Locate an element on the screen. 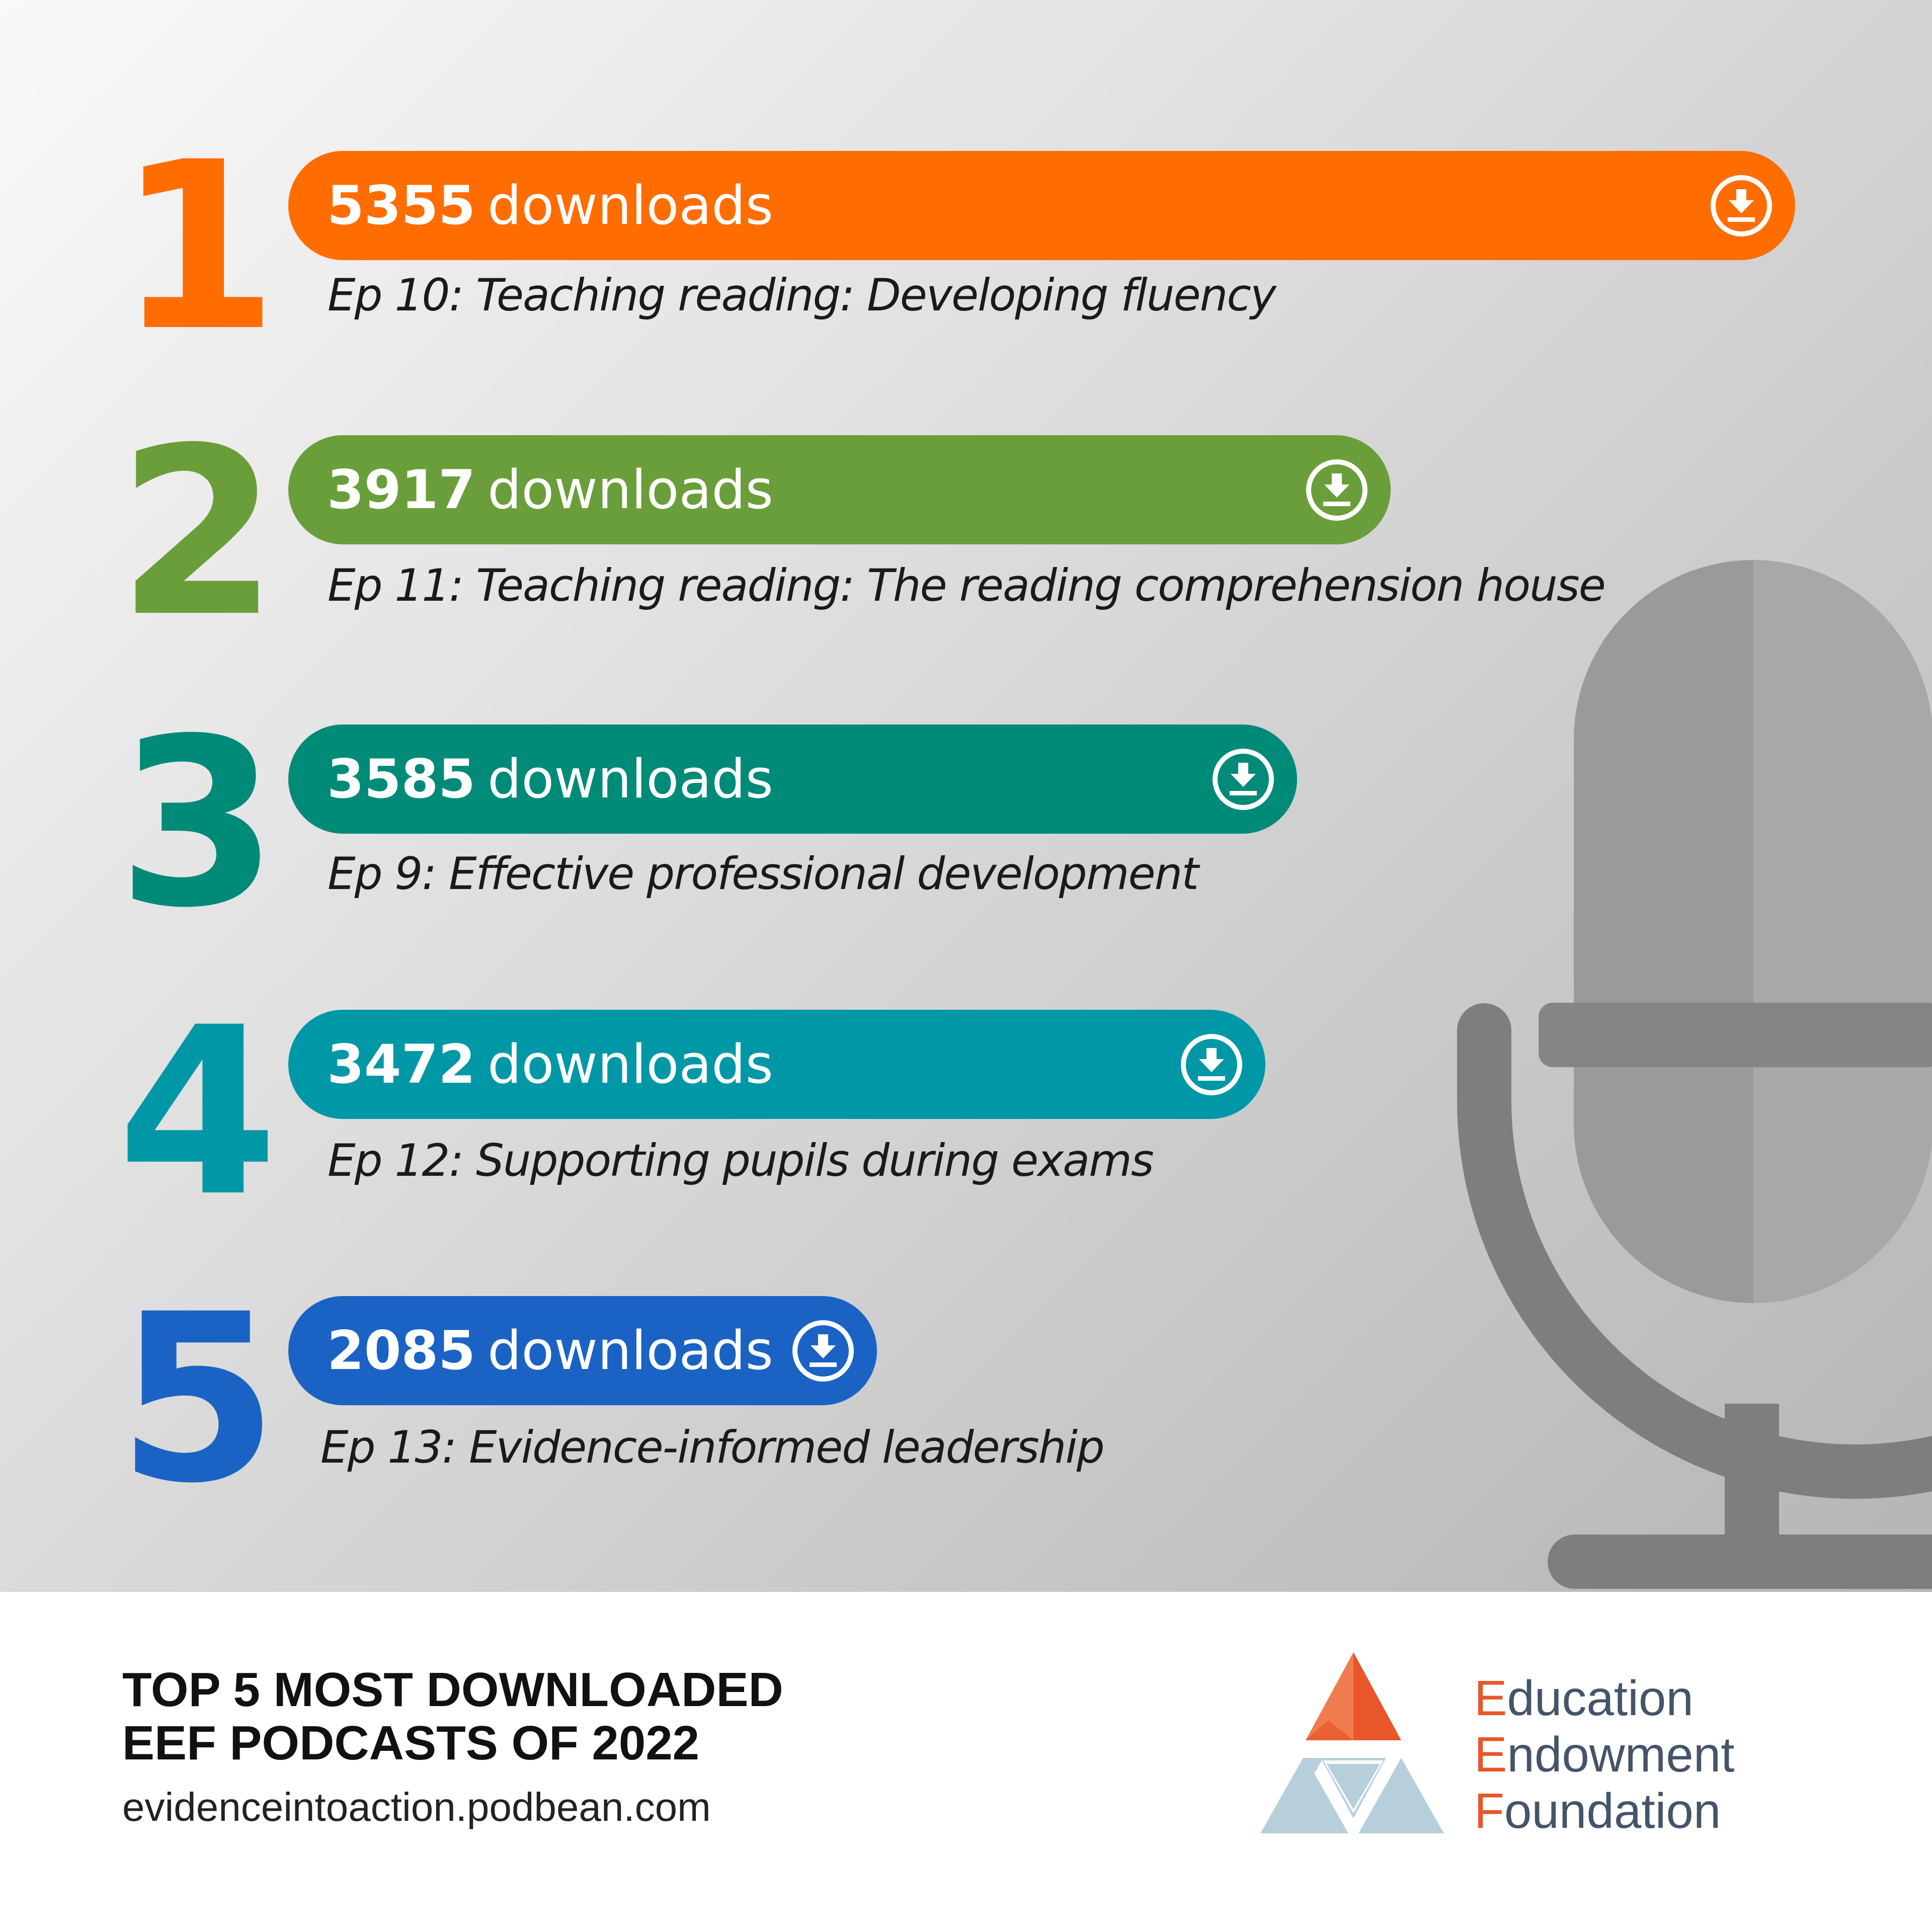 This screenshot has width=1932, height=1932. bar-label: 2085 downloads is located at coordinates (550, 1350).